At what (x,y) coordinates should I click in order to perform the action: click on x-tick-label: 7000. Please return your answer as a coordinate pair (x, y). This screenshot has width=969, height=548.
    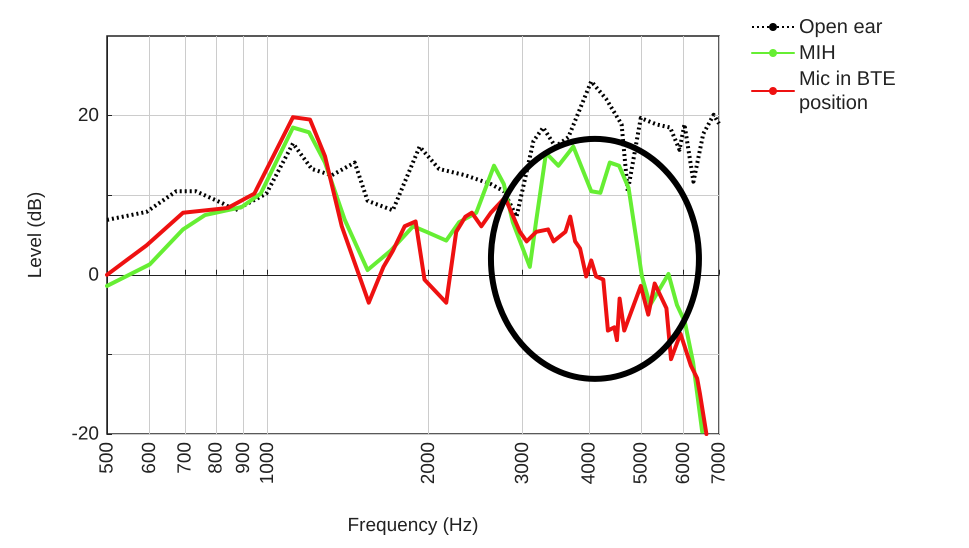
    Looking at the image, I should click on (719, 463).